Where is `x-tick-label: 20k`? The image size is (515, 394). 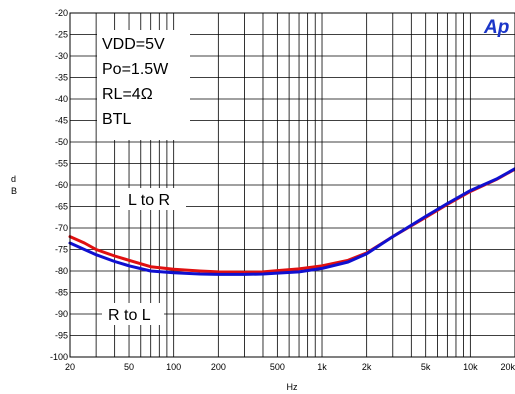 x-tick-label: 20k is located at coordinates (507, 367).